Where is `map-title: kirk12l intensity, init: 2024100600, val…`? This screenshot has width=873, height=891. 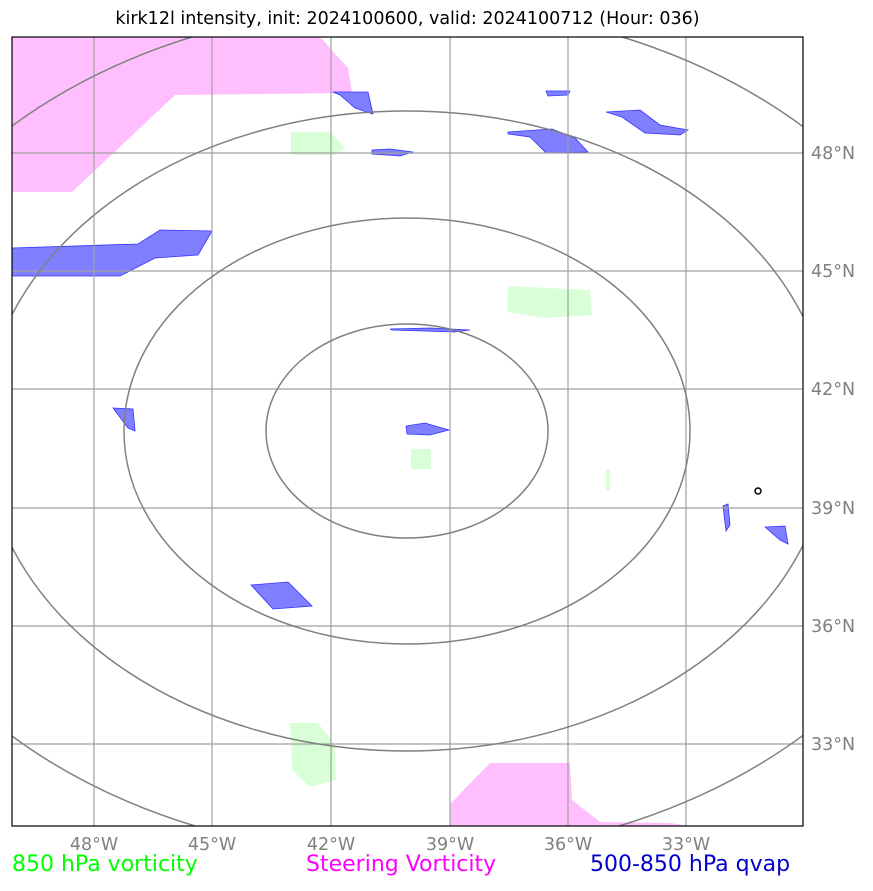
map-title: kirk12l intensity, init: 2024100600, val… is located at coordinates (407, 19).